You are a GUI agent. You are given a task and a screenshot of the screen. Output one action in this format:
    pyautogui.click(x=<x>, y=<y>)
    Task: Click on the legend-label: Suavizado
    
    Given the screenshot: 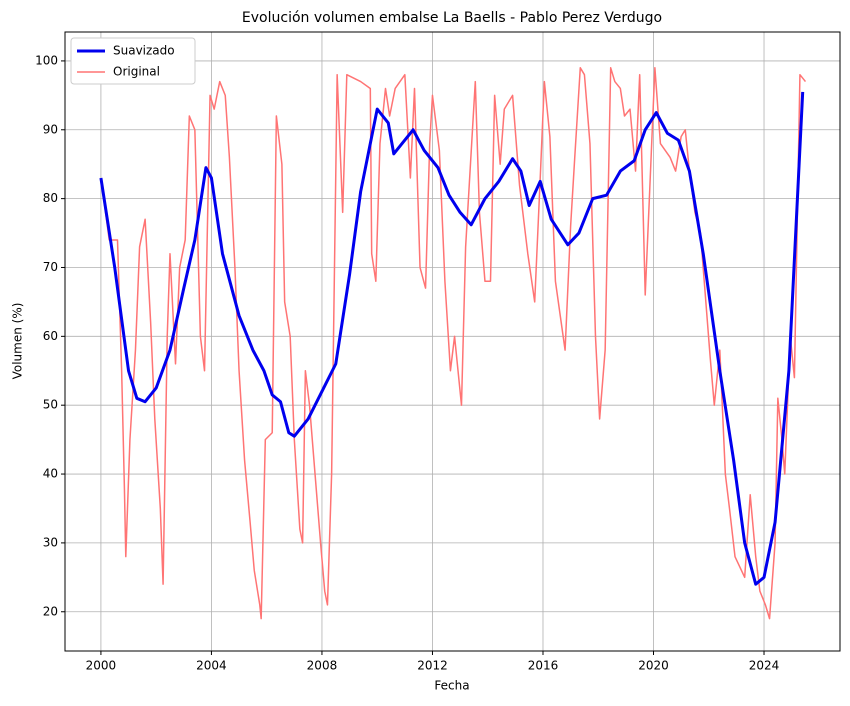 What is the action you would take?
    pyautogui.click(x=144, y=51)
    